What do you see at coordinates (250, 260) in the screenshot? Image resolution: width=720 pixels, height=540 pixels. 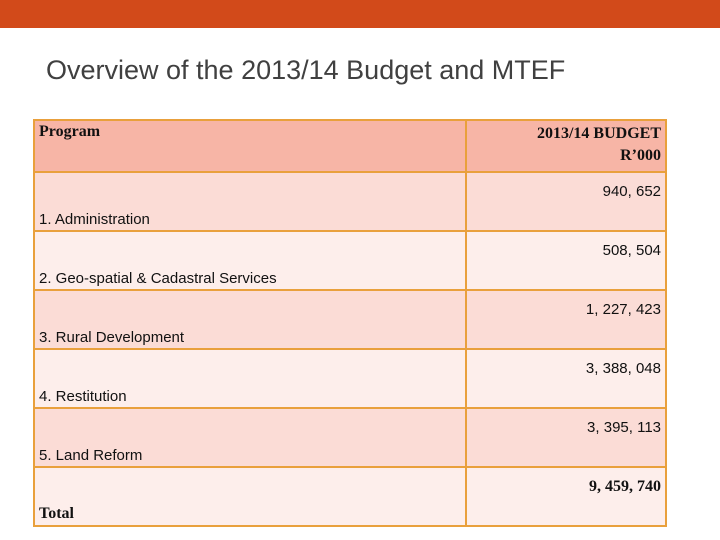 I see `program-cell: 2. Geo-spatial & Cadastral Services` at bounding box center [250, 260].